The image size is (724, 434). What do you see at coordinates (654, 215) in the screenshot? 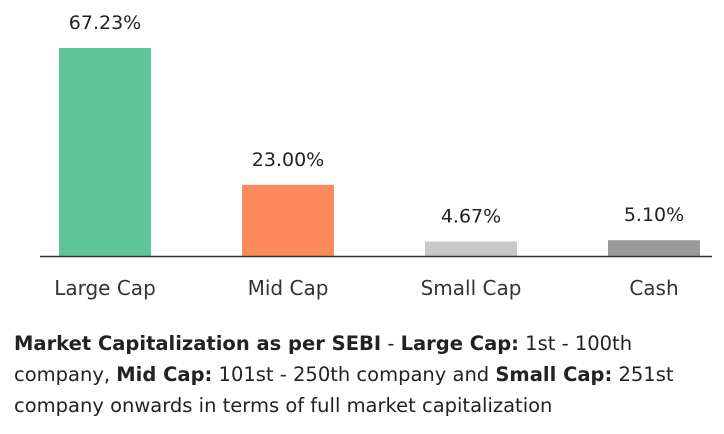
I see `value-label-cash: 5.10%` at bounding box center [654, 215].